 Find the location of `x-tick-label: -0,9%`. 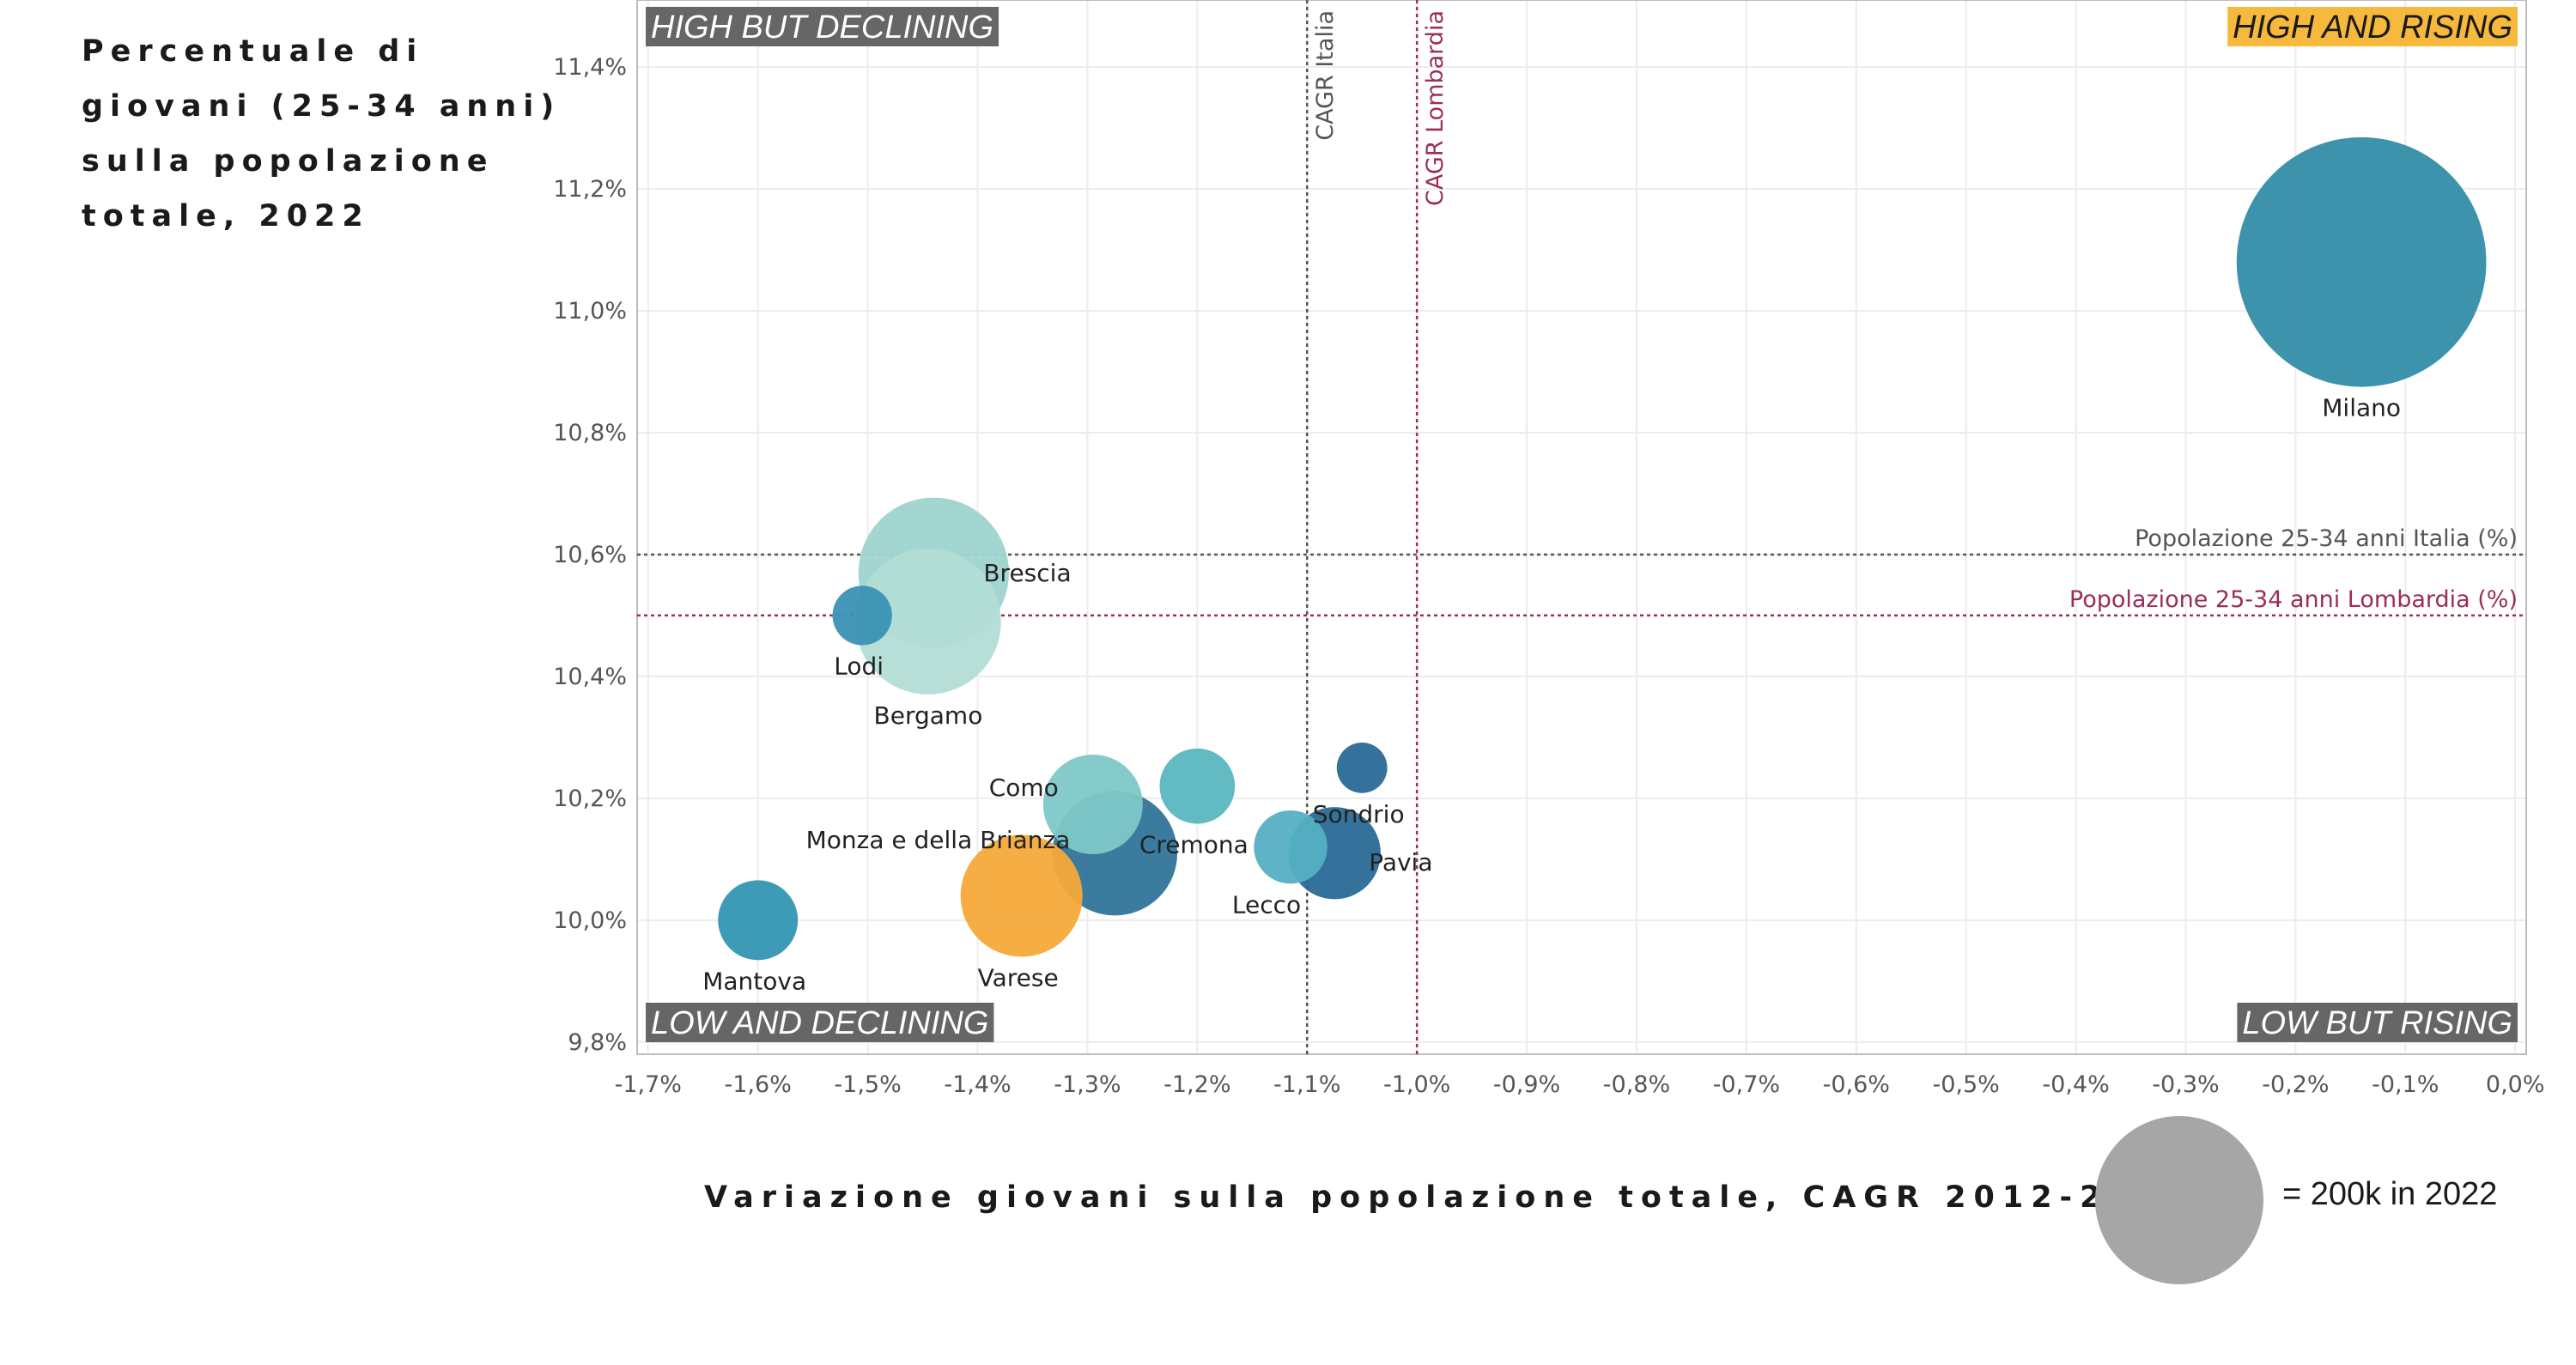

x-tick-label: -0,9% is located at coordinates (1526, 1084).